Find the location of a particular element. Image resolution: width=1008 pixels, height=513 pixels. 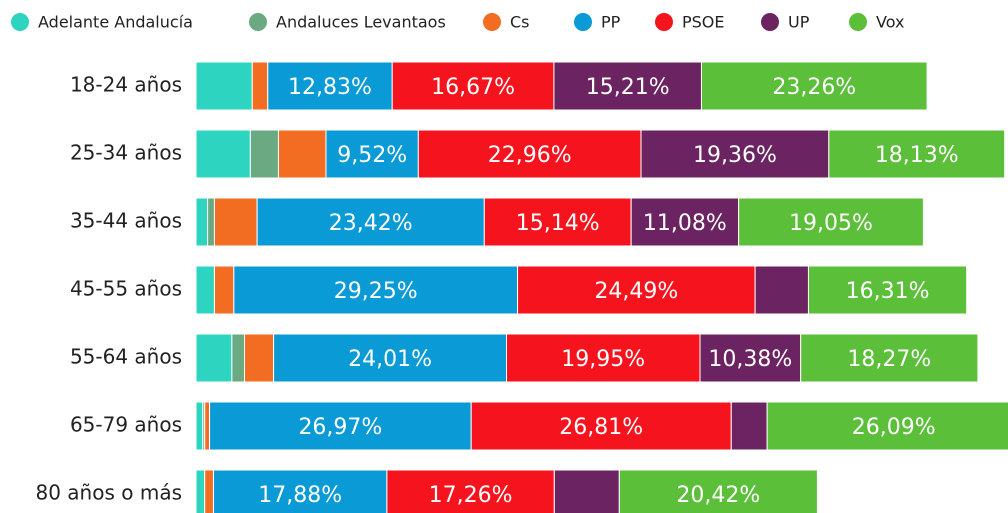

value-label: 23,42% is located at coordinates (371, 223).